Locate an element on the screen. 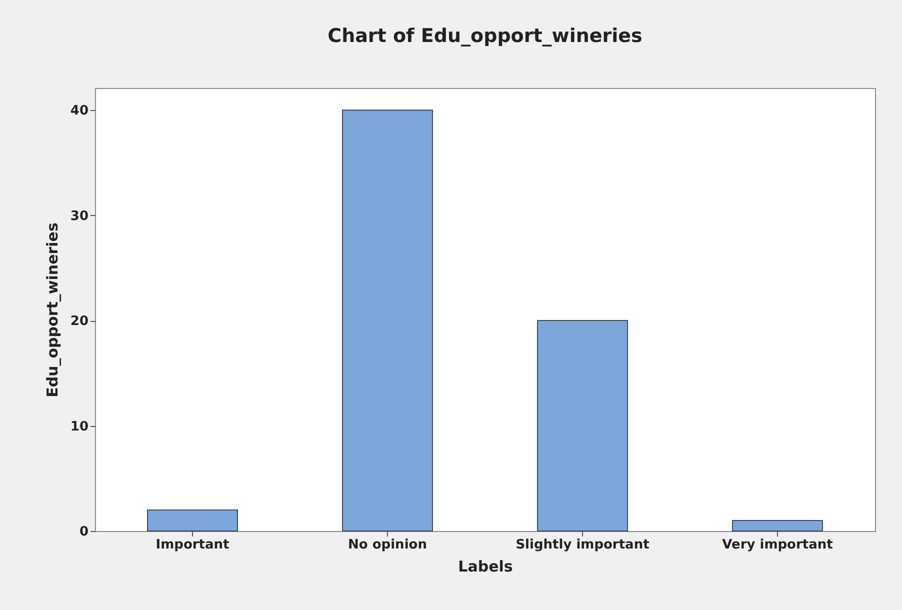  y-tick-label: 0 is located at coordinates (83, 532).